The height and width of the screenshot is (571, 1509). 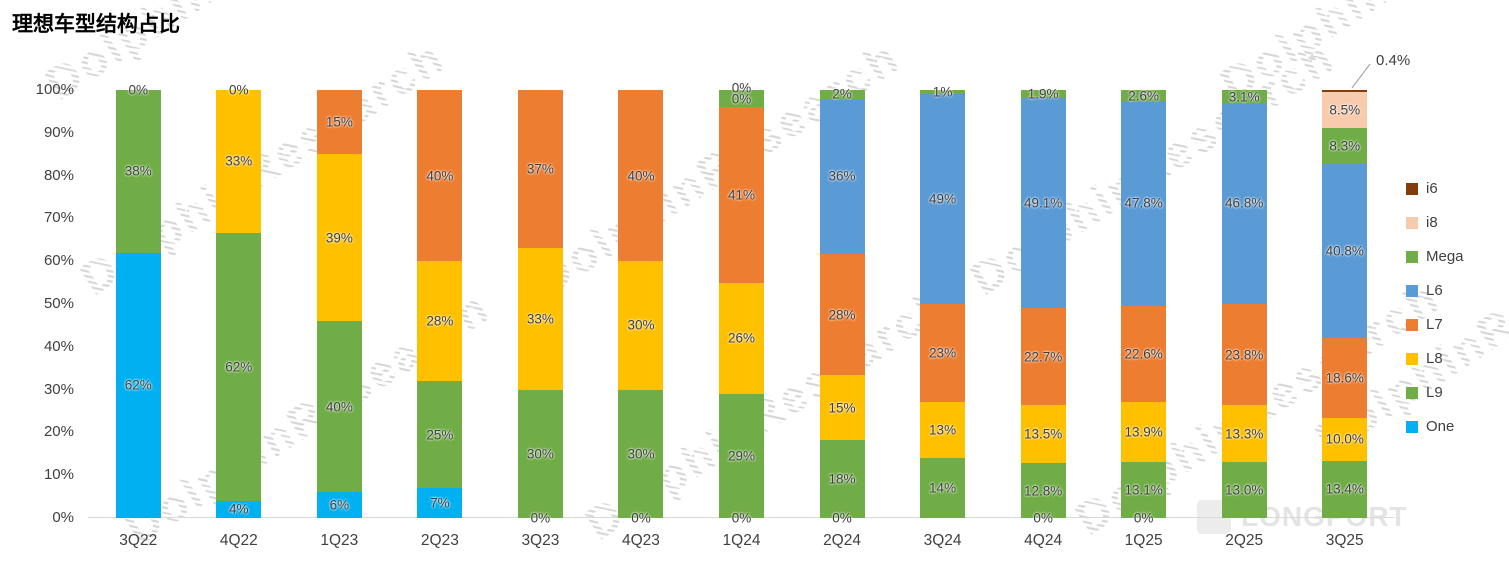 What do you see at coordinates (339, 505) in the screenshot?
I see `bar-label-1Q23-One: 6%` at bounding box center [339, 505].